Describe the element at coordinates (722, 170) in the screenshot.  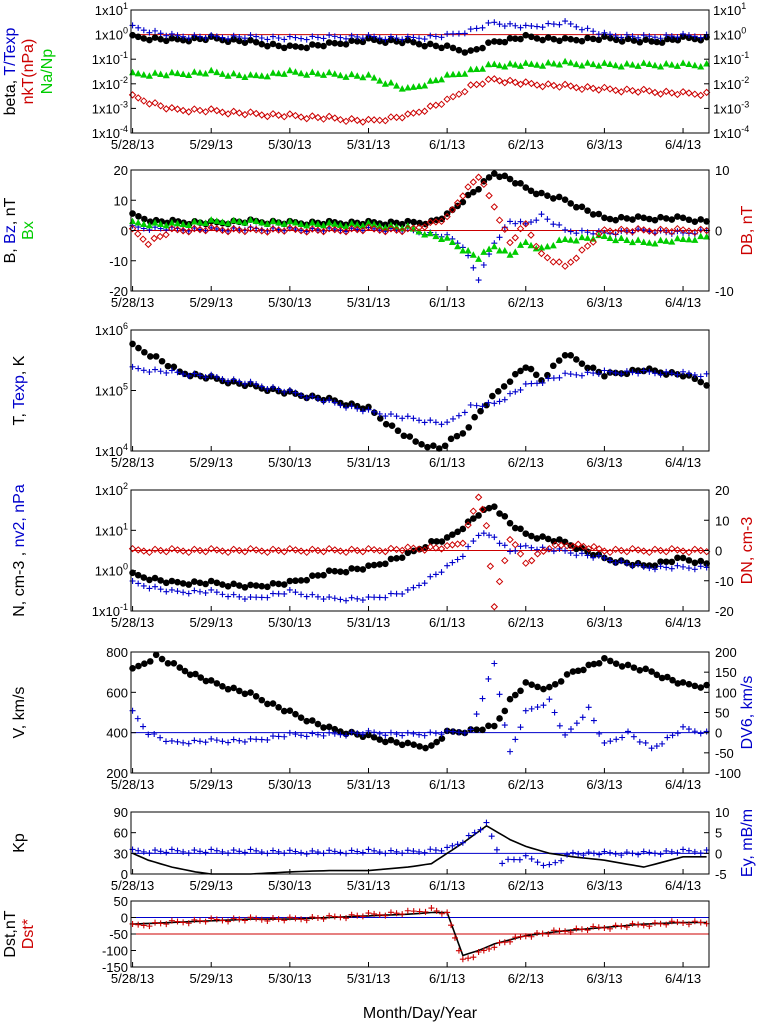
I see `y-tick-label-right: 10` at that location.